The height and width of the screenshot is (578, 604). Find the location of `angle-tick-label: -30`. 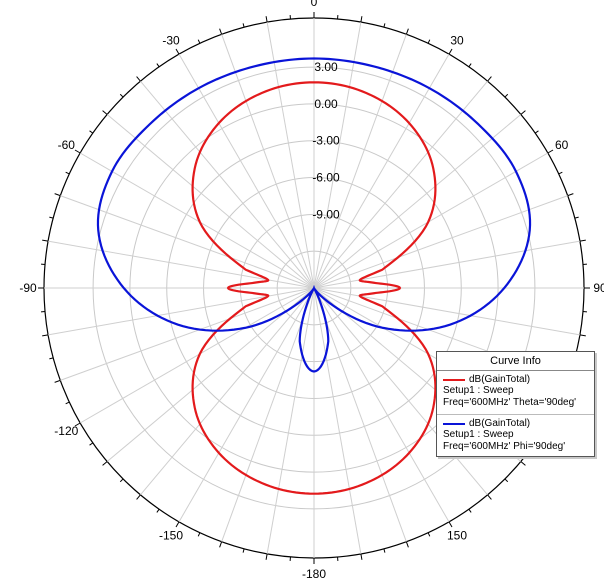

angle-tick-label: -30 is located at coordinates (171, 40).